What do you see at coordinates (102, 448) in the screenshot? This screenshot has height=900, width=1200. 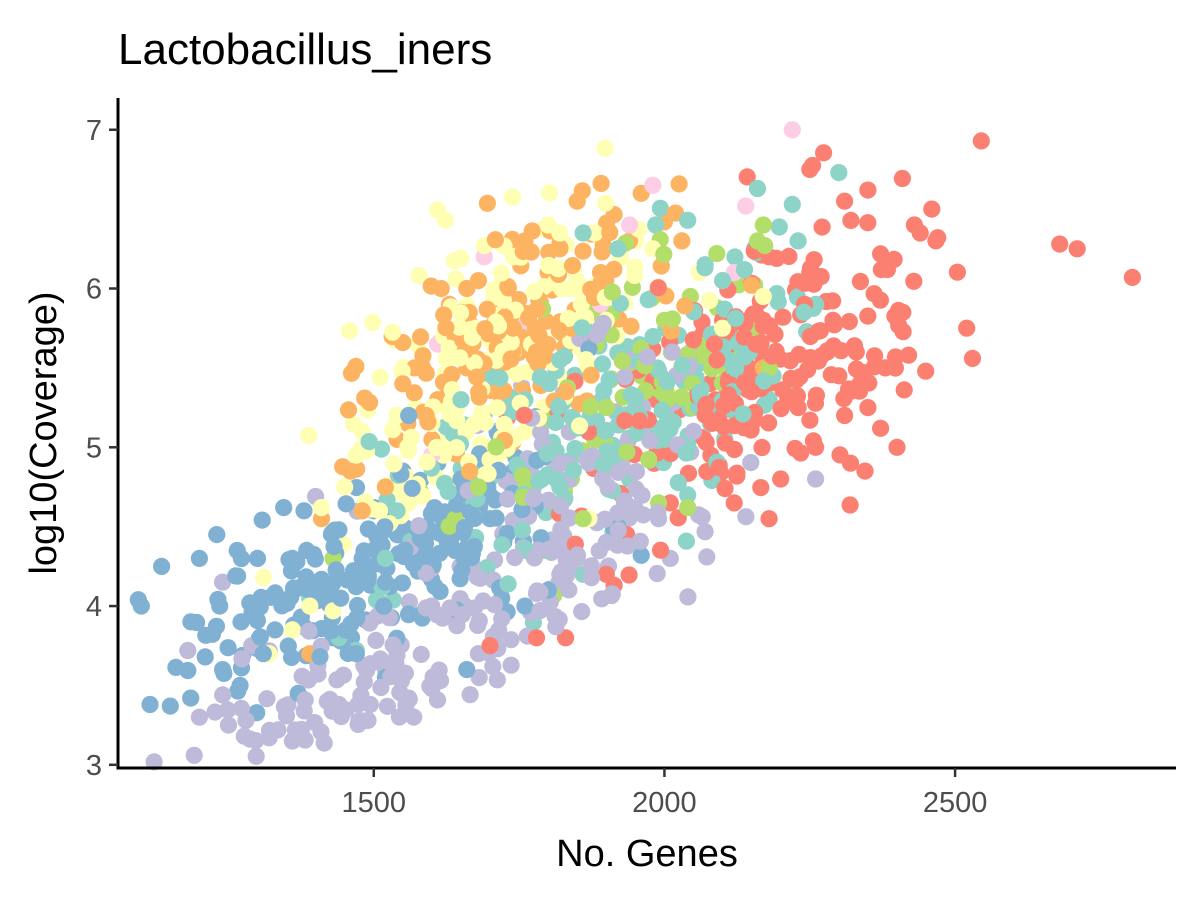 I see `y-axis-ticks: 3 4 5 6 7` at bounding box center [102, 448].